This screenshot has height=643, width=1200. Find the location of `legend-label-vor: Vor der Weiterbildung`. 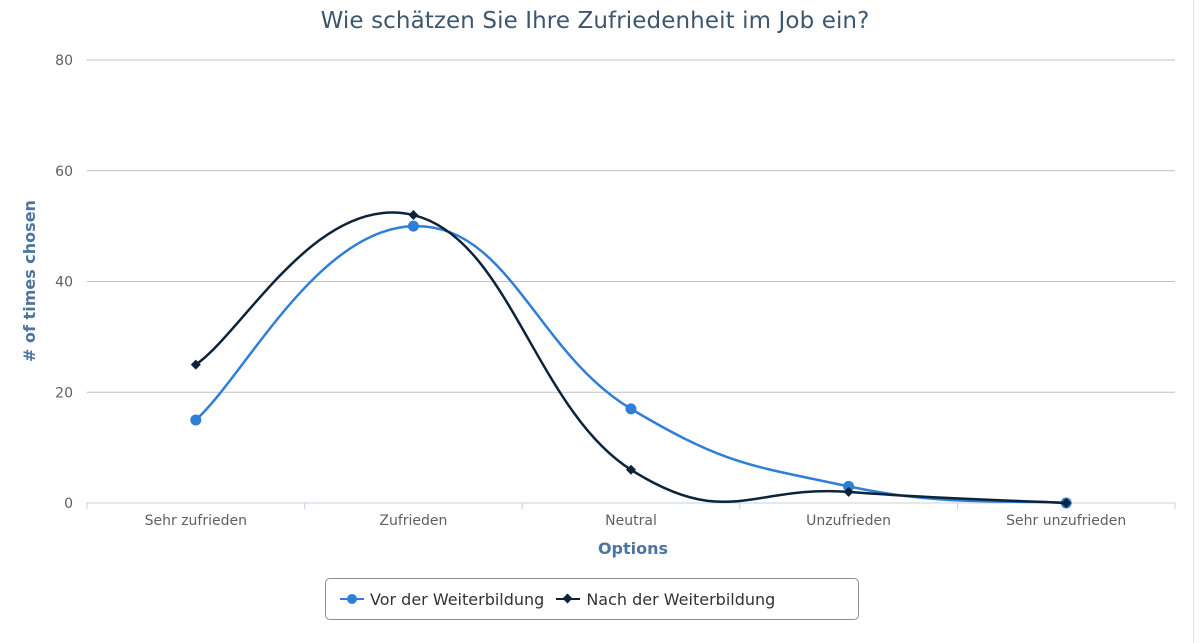

legend-label-vor: Vor der Weiterbildung is located at coordinates (457, 599).